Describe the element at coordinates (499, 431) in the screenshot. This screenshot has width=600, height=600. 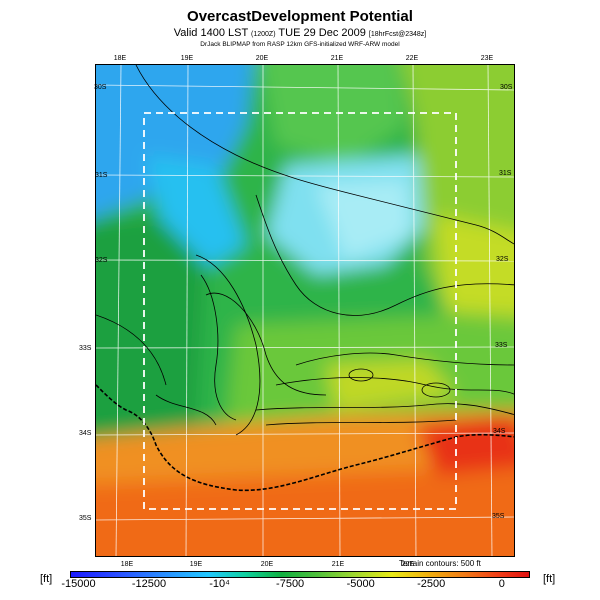
I see `lat-right-label: 34S` at that location.